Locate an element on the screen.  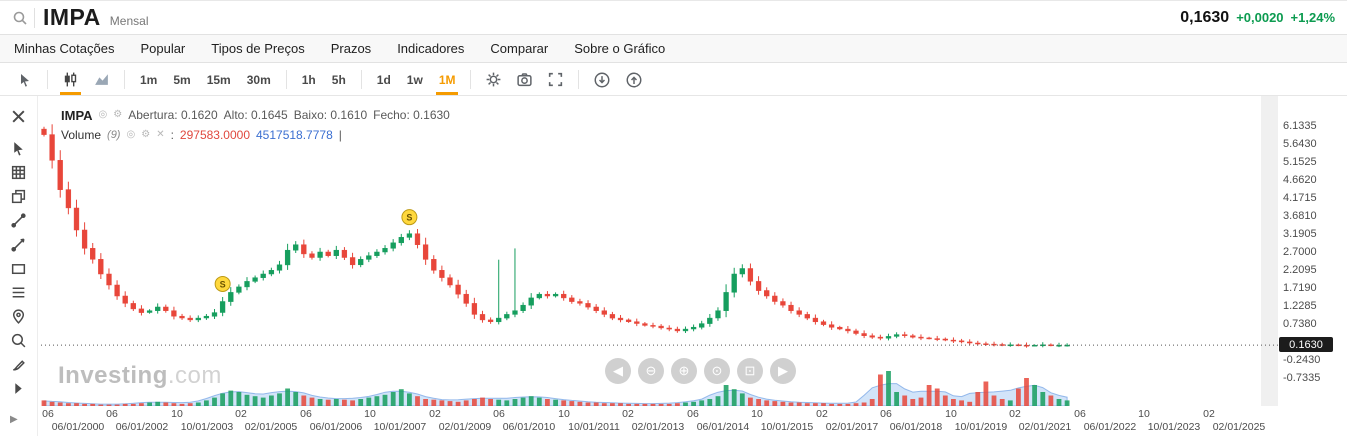
timeframe-5m-button: 5m is located at coordinates (182, 79).